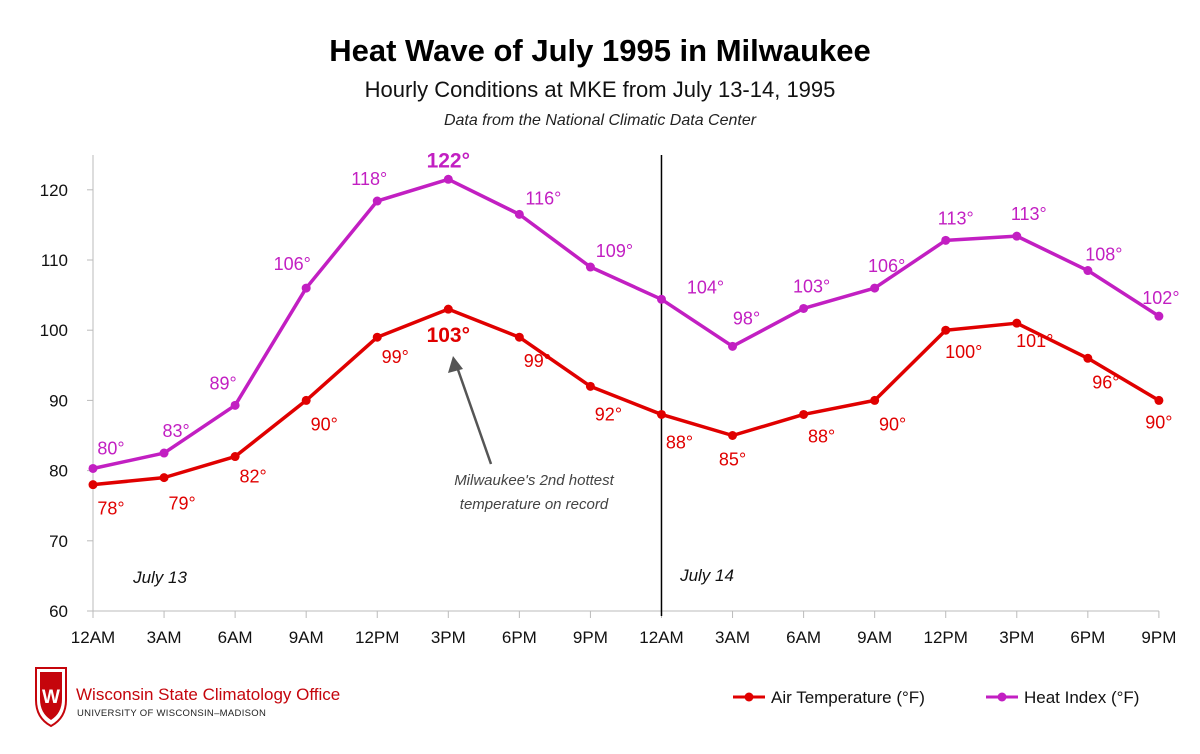 The height and width of the screenshot is (754, 1200). I want to click on date-label-july-14: July 14, so click(706, 575).